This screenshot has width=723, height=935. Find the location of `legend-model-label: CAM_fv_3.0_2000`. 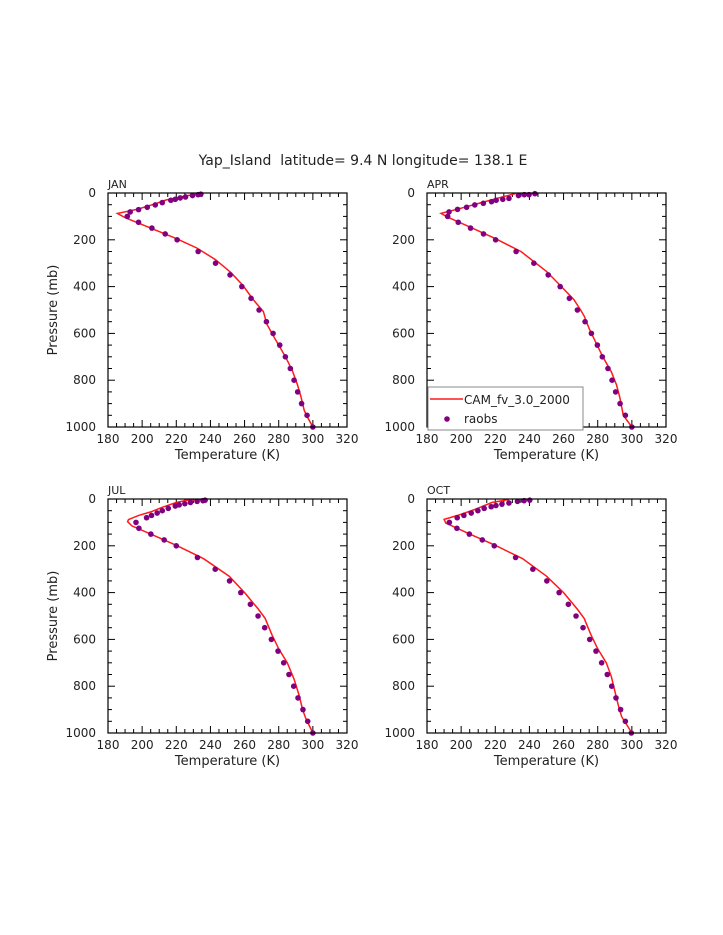

legend-model-label: CAM_fv_3.0_2000 is located at coordinates (517, 400).